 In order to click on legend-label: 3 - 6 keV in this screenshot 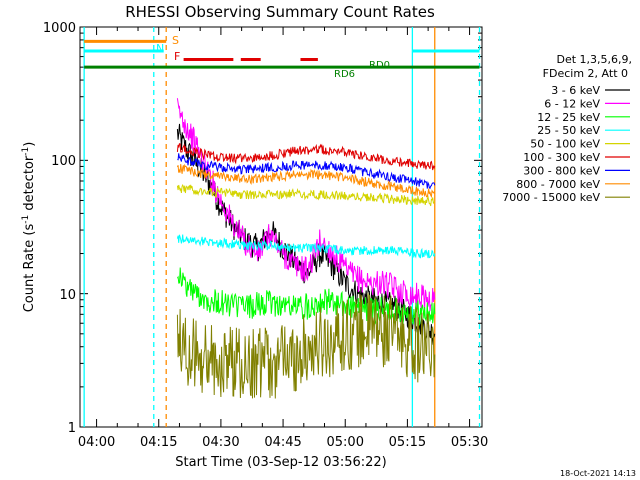, I will do `click(575, 90)`.